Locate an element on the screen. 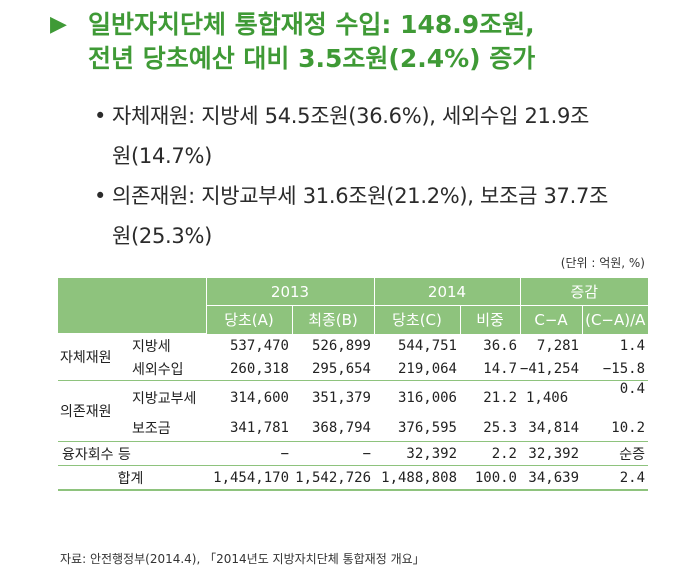 The width and height of the screenshot is (685, 577). row-label: 융자회수 등 is located at coordinates (132, 453).